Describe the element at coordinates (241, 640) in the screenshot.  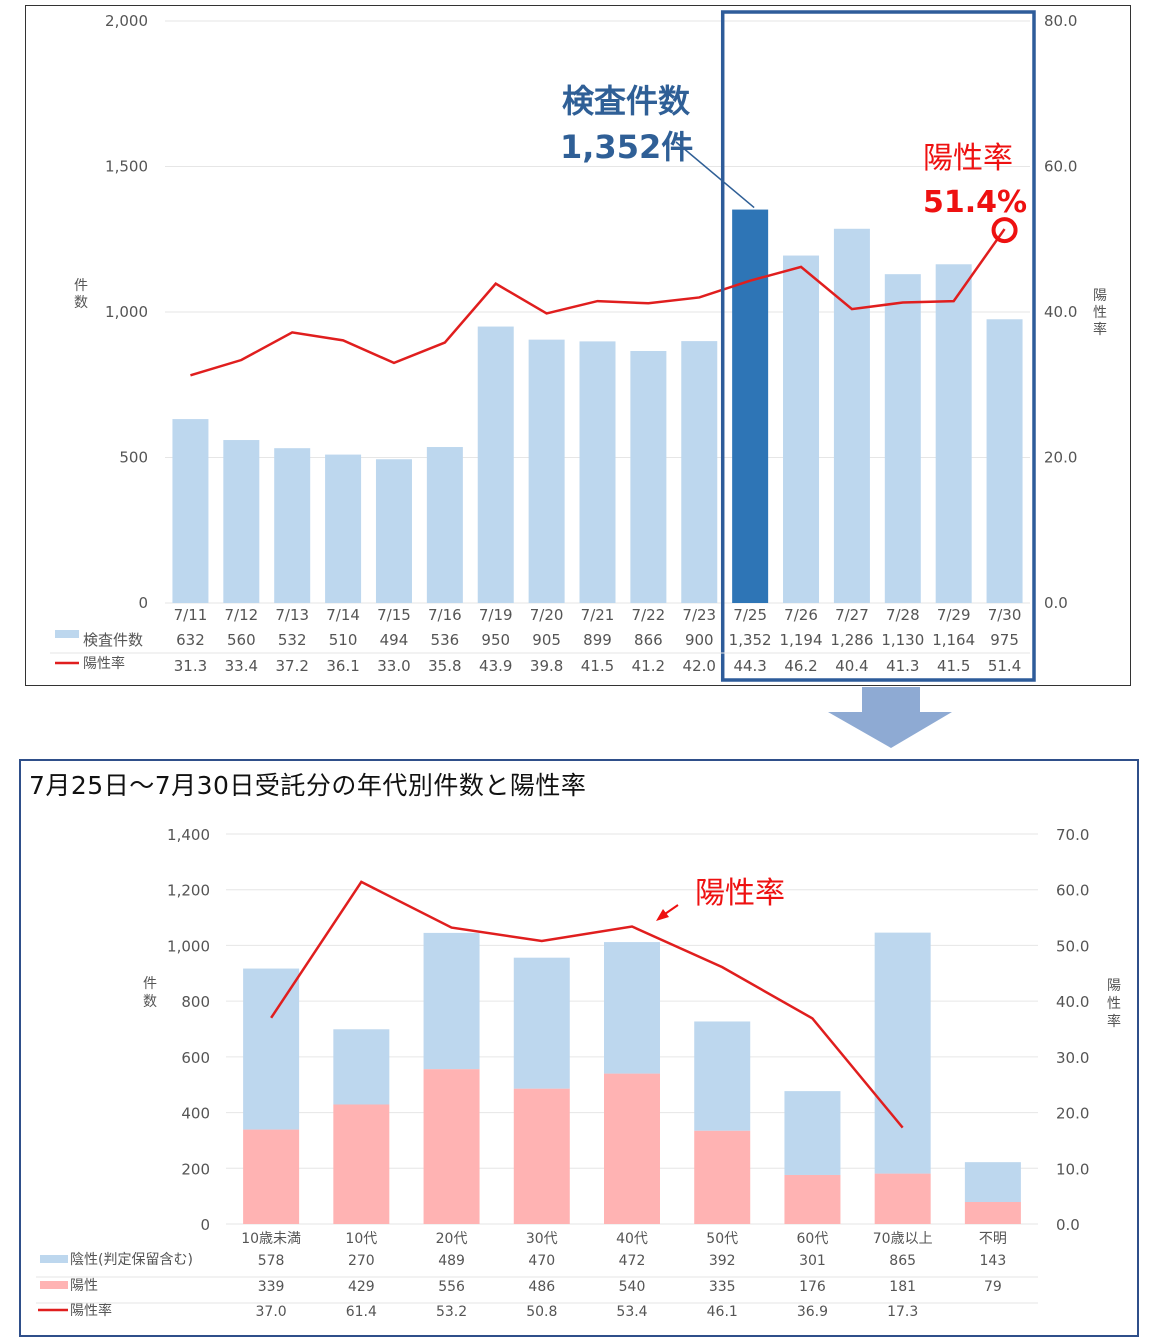
I see `table-cell-tests: 560` at that location.